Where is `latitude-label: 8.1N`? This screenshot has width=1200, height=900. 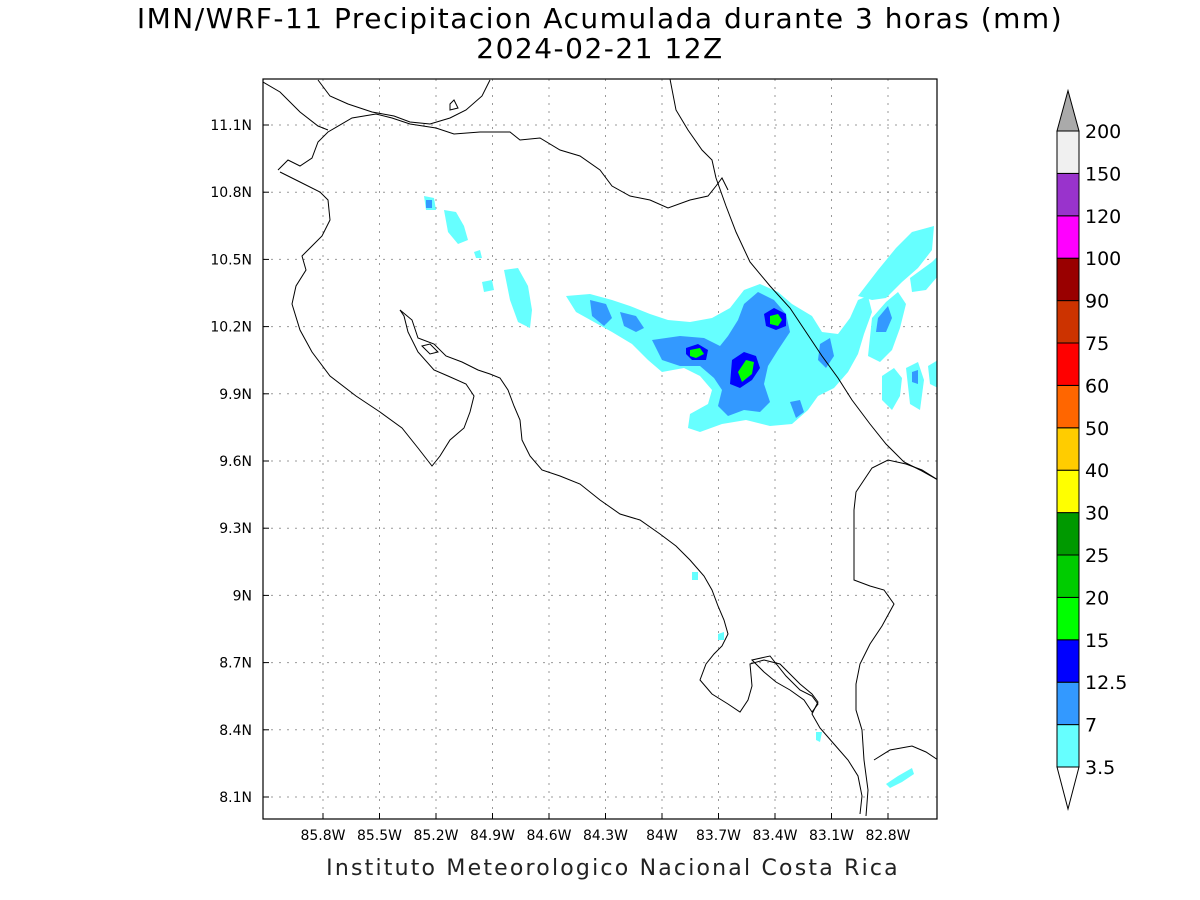 latitude-label: 8.1N is located at coordinates (235, 798).